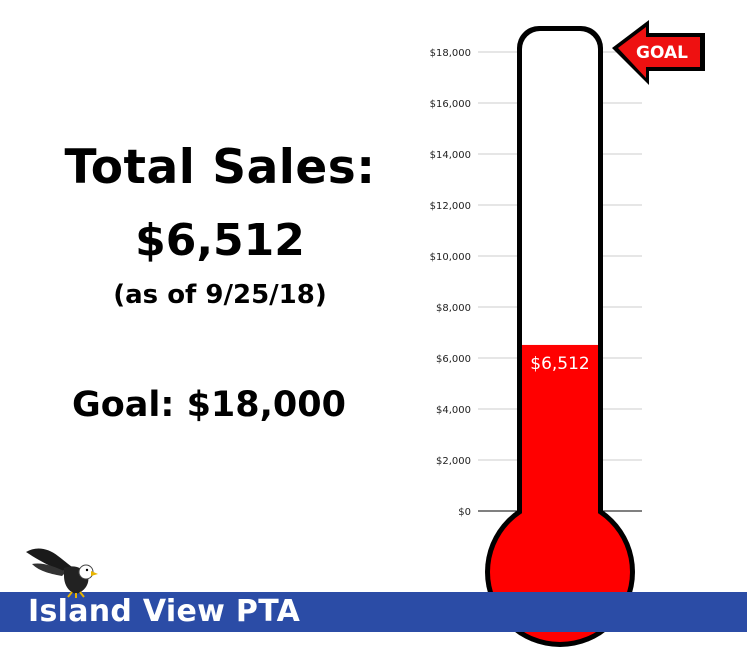 Image resolution: width=747 pixels, height=648 pixels. What do you see at coordinates (220, 167) in the screenshot?
I see `total-sales-label: Total Sales:` at bounding box center [220, 167].